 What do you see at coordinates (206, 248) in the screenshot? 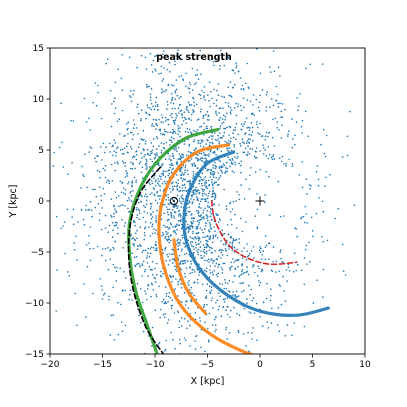
I see `spiral-arm` at bounding box center [206, 248].